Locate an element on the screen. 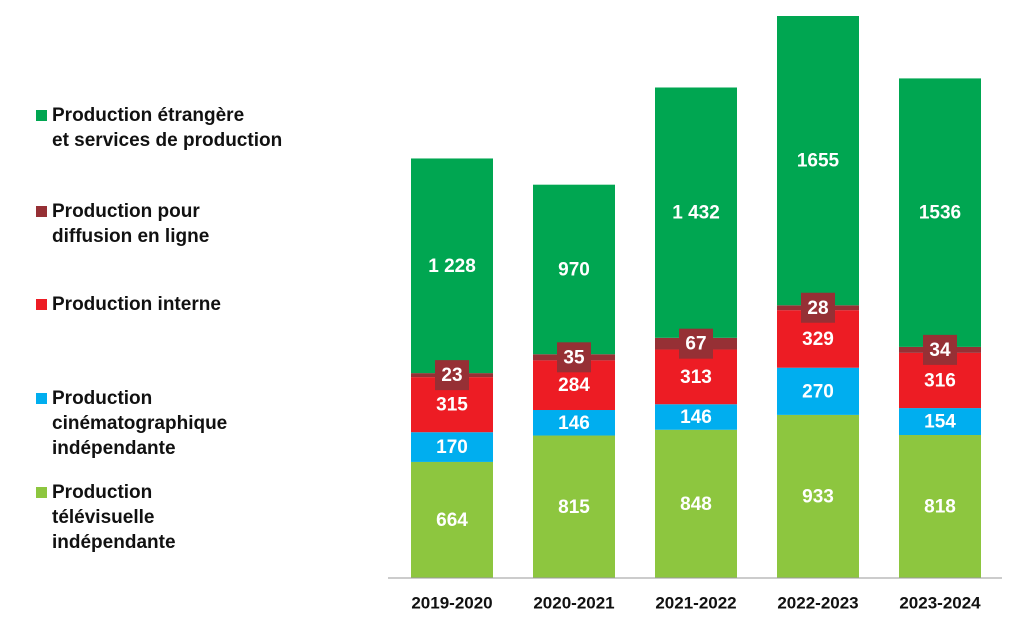 The width and height of the screenshot is (1024, 627). data-label: 1536 is located at coordinates (940, 213).